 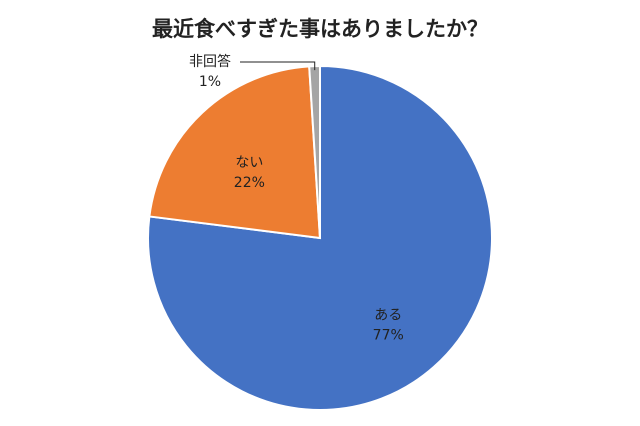 I want to click on data-label-category: 非回答, so click(x=210, y=61).